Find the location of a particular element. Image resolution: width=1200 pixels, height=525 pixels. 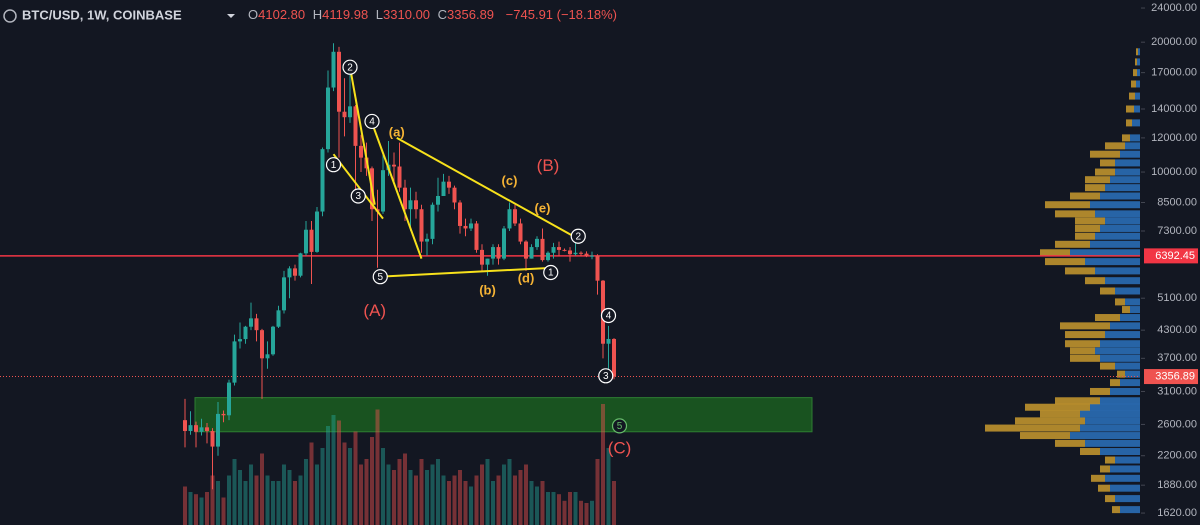

y-tick-label: 7300.00 is located at coordinates (1177, 231).